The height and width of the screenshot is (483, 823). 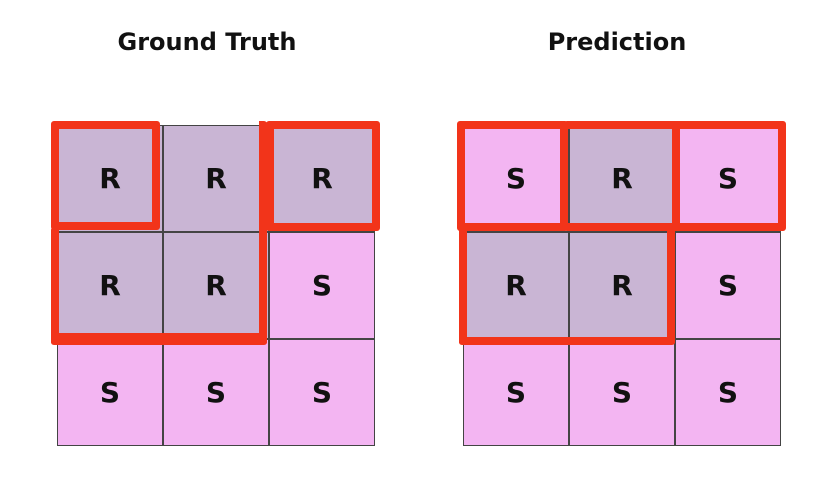 I want to click on gt-cell-r2c3: S, so click(x=322, y=285).